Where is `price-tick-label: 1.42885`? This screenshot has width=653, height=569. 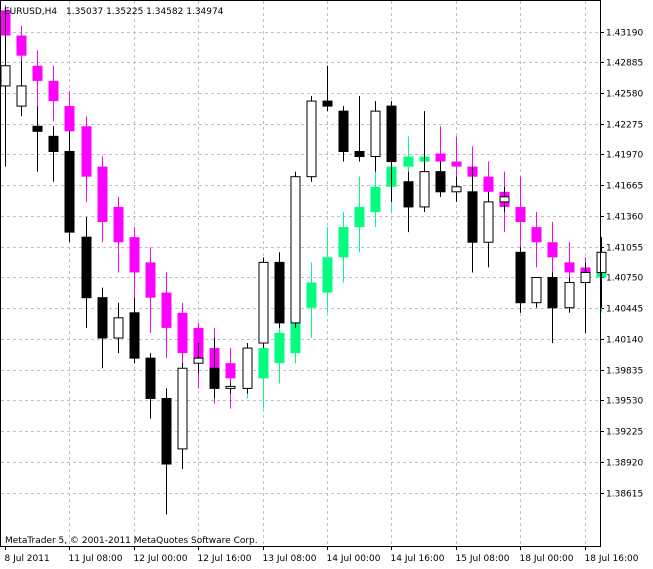
price-tick-label: 1.42885 is located at coordinates (624, 64).